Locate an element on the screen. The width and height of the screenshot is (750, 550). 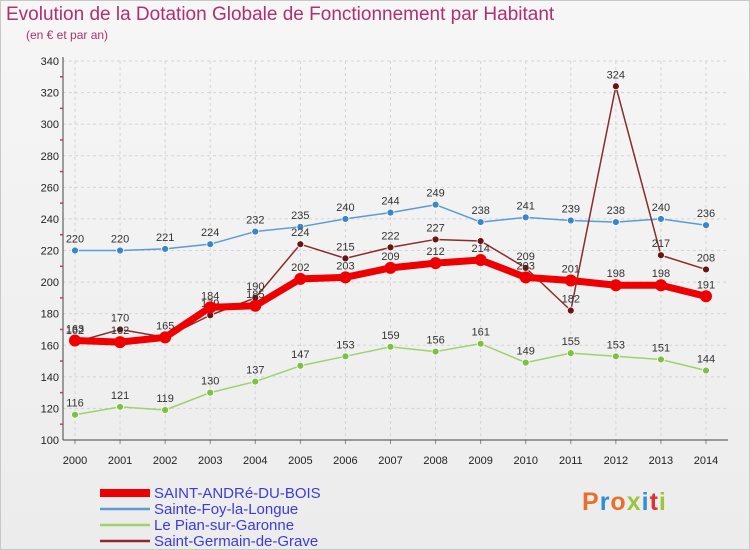
data-label: 121 is located at coordinates (120, 396).